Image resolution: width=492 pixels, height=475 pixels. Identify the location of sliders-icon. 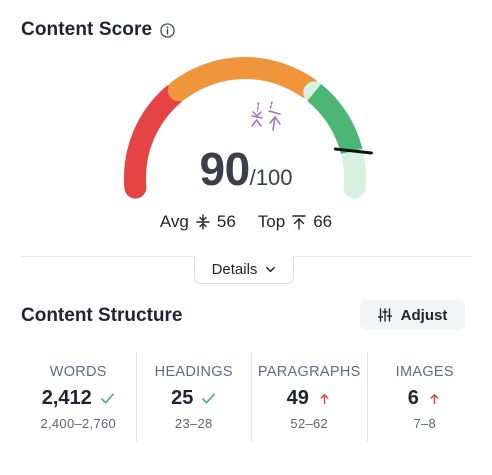
(384, 315).